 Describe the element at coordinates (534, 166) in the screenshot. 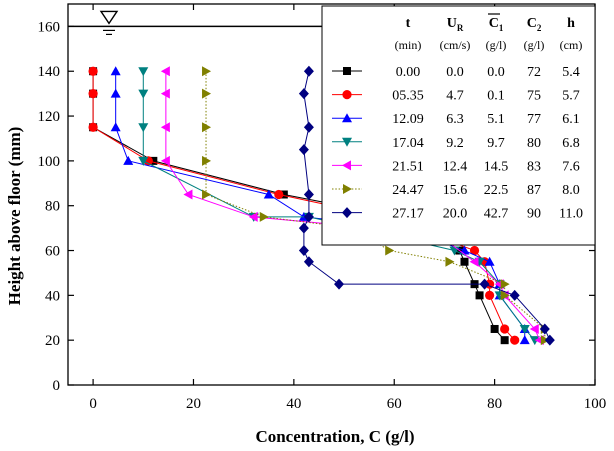

I see `legend-value: 83` at that location.